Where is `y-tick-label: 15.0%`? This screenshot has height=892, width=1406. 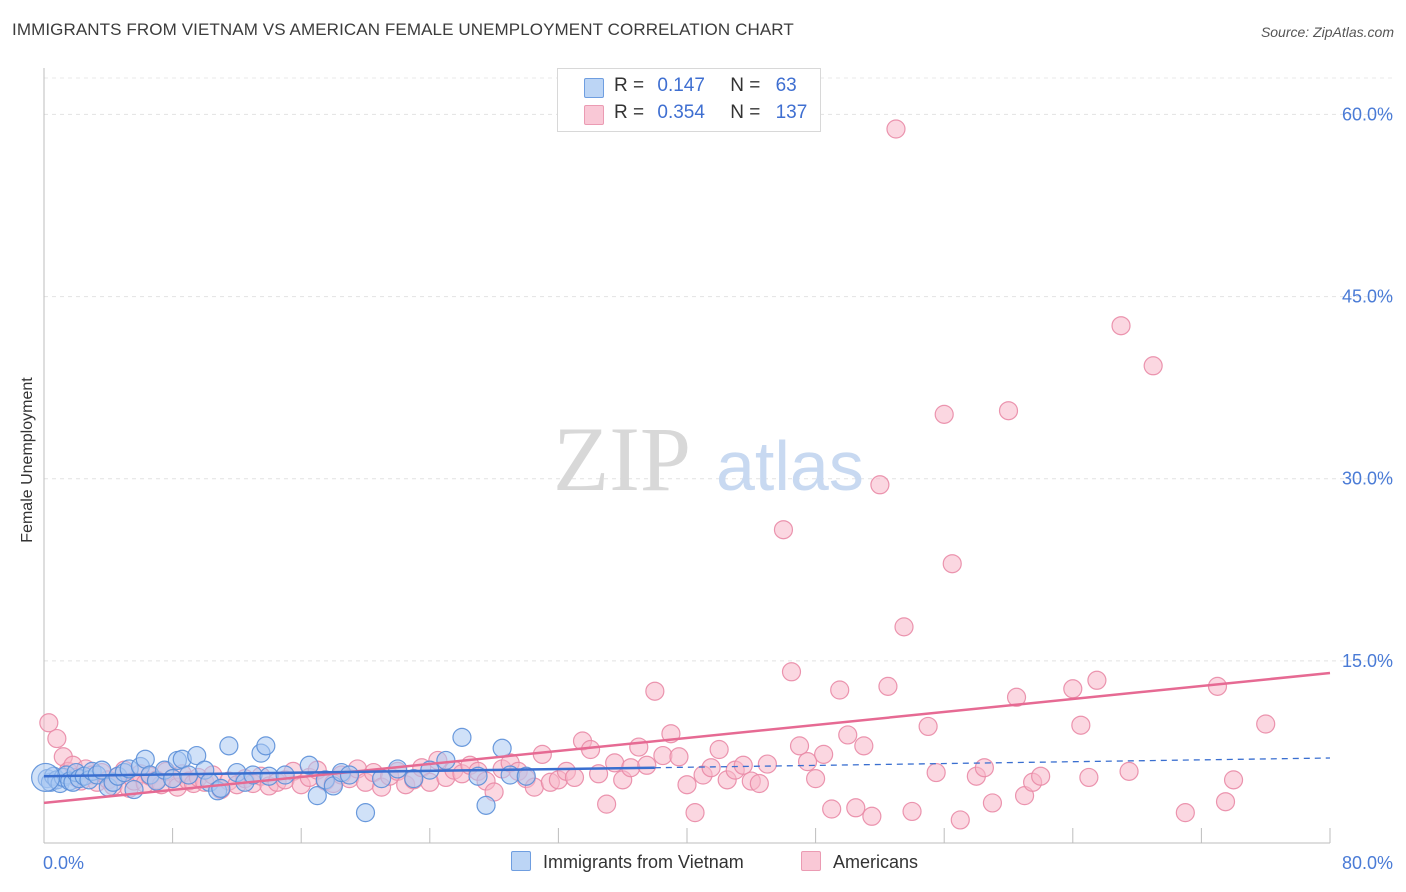 y-tick-label: 15.0% is located at coordinates (1367, 661).